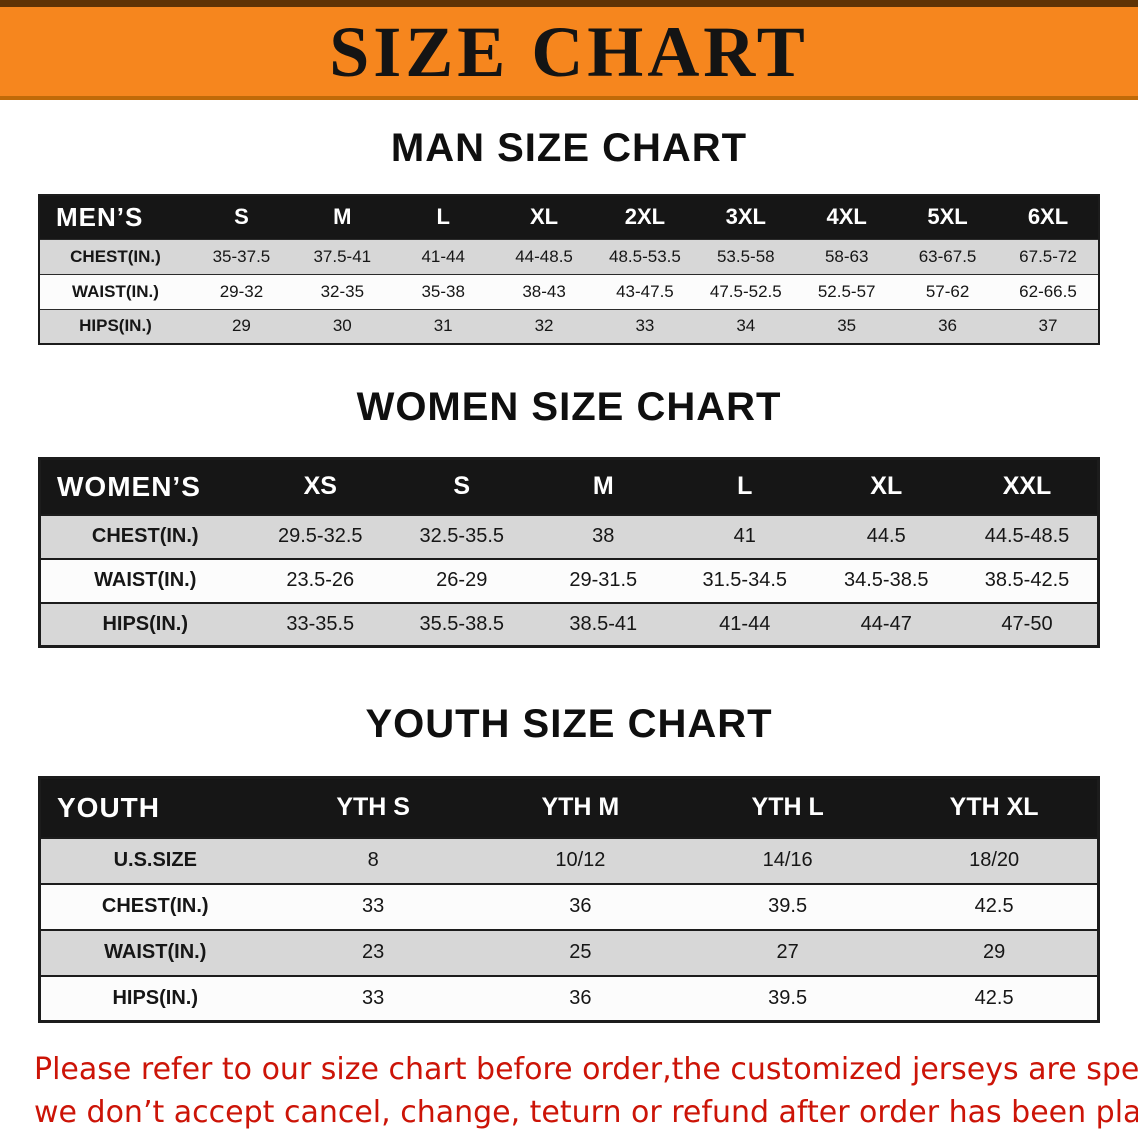 This screenshot has height=1134, width=1138. What do you see at coordinates (788, 860) in the screenshot?
I see `measurement-value-cell: 14/16` at bounding box center [788, 860].